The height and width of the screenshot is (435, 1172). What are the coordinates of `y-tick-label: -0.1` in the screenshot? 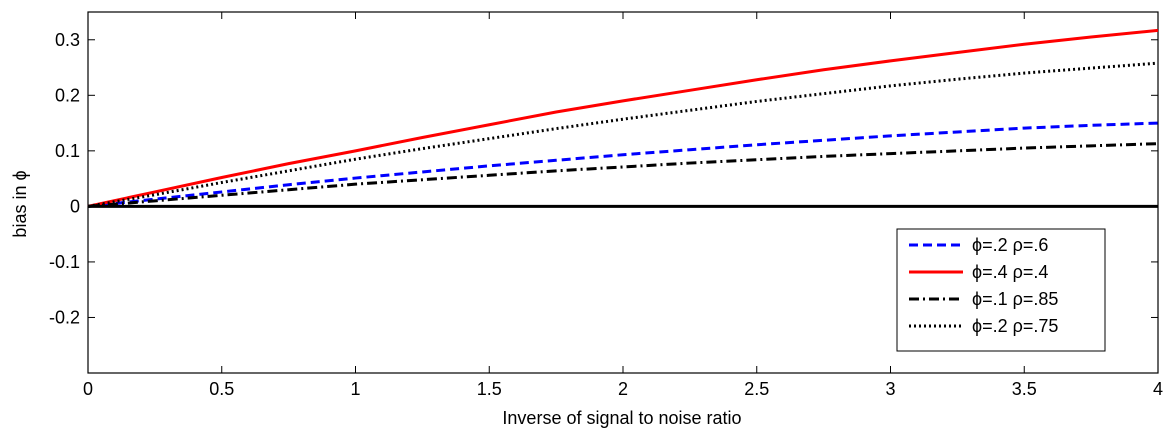 It's located at (64, 262).